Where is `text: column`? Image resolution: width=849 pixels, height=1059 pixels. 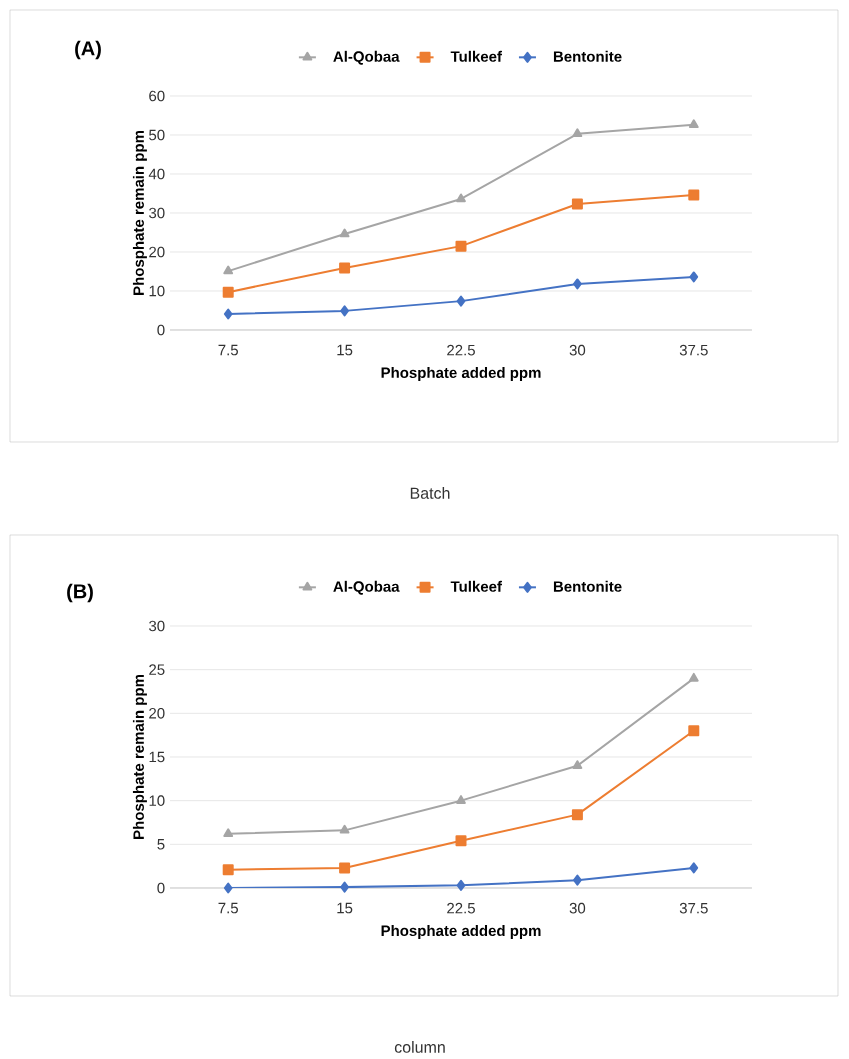
text: column is located at coordinates (419, 1047).